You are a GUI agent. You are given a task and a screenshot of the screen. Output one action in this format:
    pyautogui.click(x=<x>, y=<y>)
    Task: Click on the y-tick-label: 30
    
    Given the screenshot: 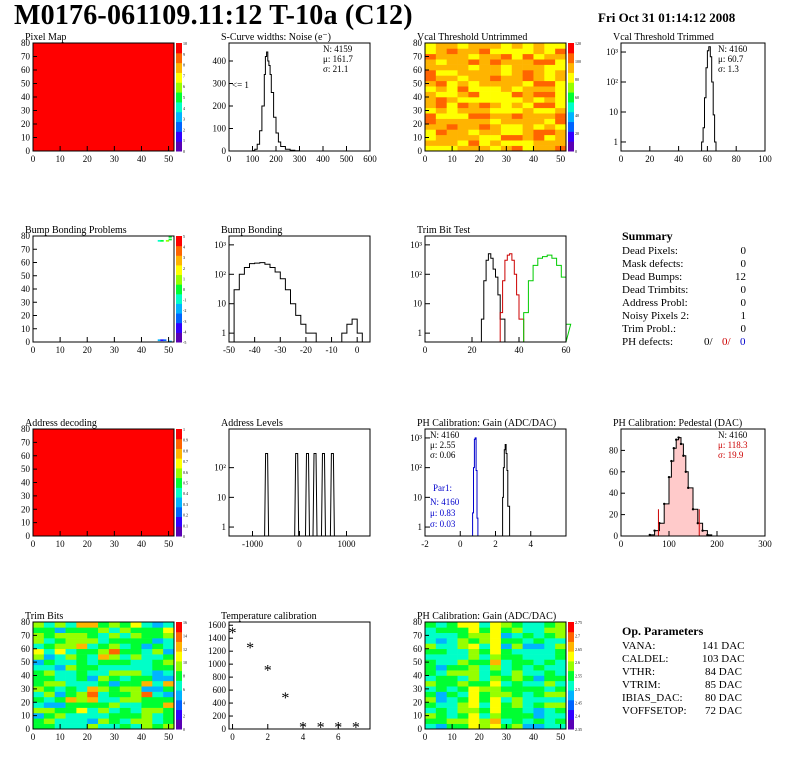 What is the action you would take?
    pyautogui.click(x=26, y=111)
    